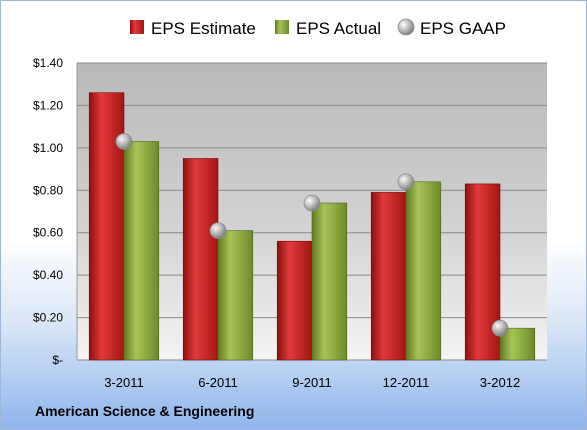  What do you see at coordinates (48, 318) in the screenshot?
I see `y-tick-label: $0.20` at bounding box center [48, 318].